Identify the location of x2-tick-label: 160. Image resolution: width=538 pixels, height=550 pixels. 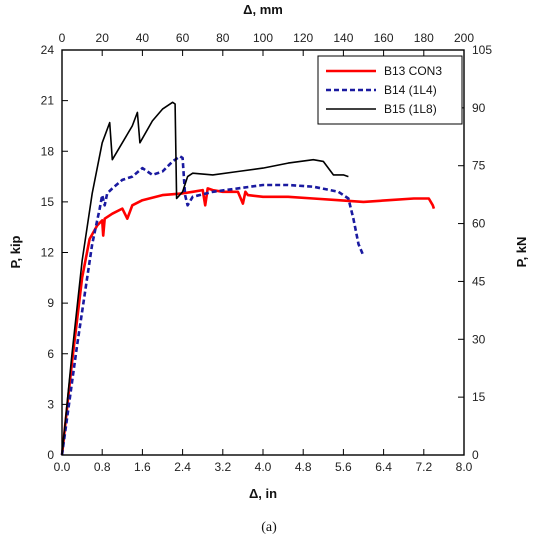
(384, 38).